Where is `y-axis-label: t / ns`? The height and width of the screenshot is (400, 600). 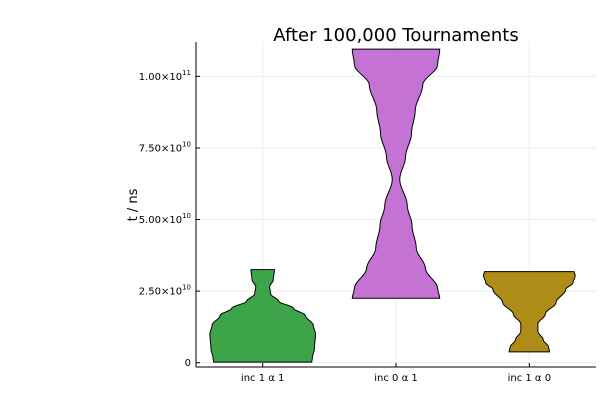 y-axis-label: t / ns is located at coordinates (133, 204).